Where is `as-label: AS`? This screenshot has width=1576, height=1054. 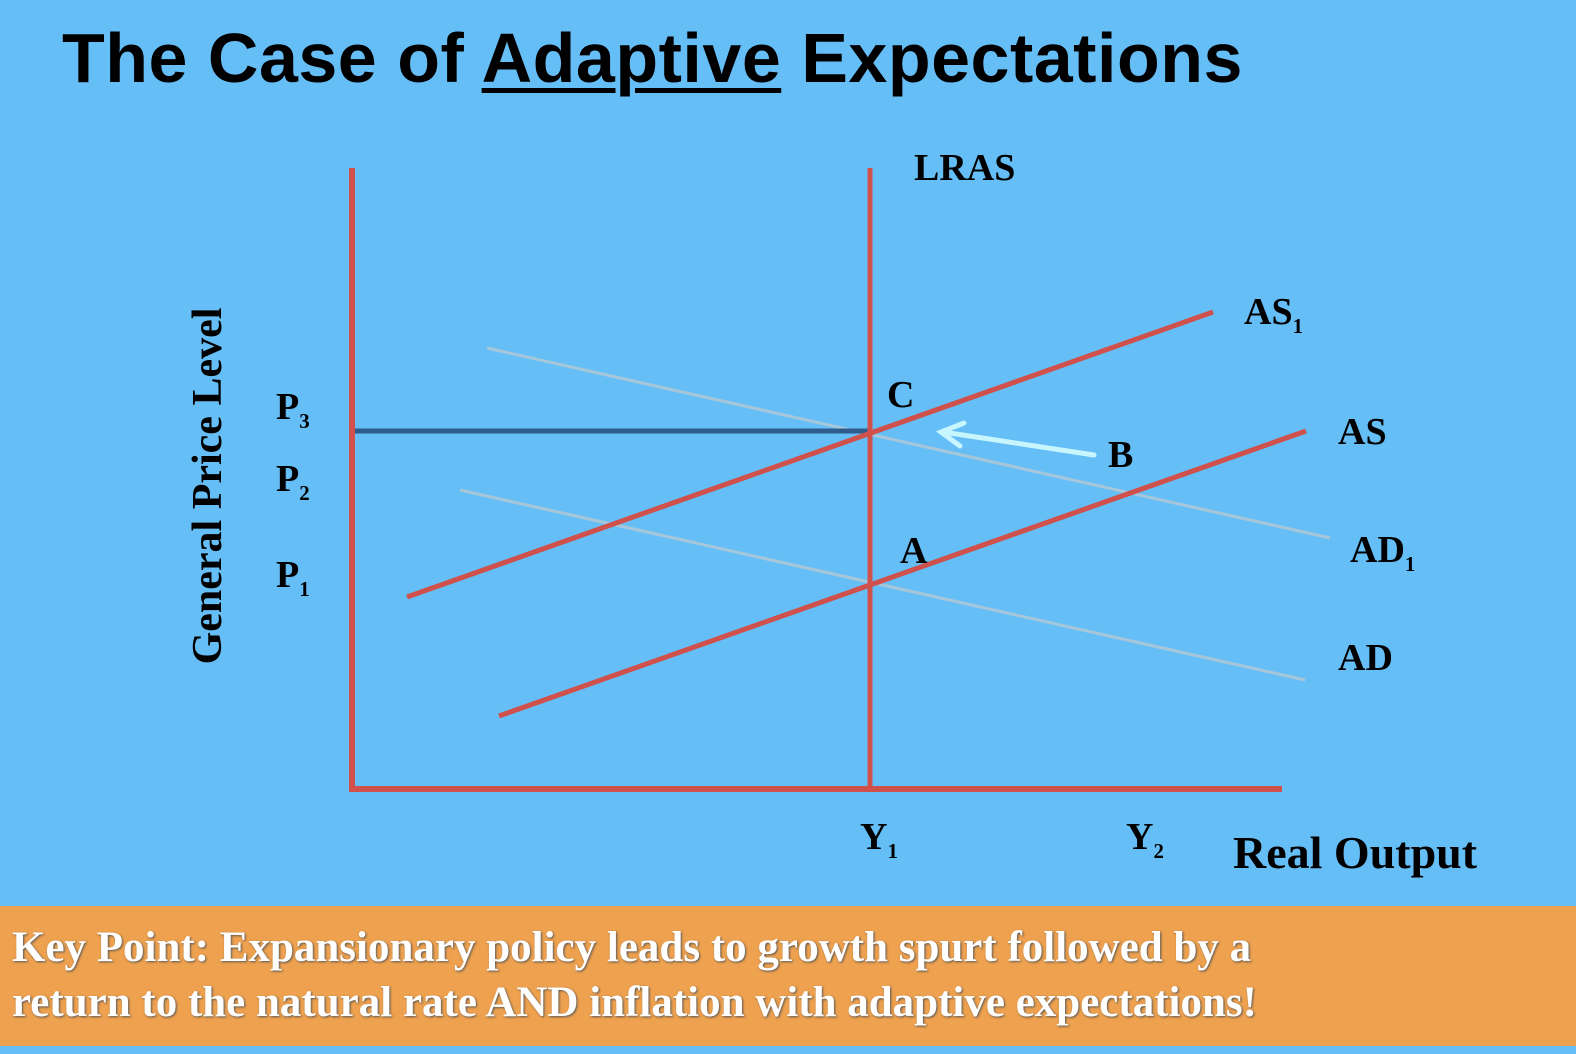
as-label: AS is located at coordinates (1362, 432).